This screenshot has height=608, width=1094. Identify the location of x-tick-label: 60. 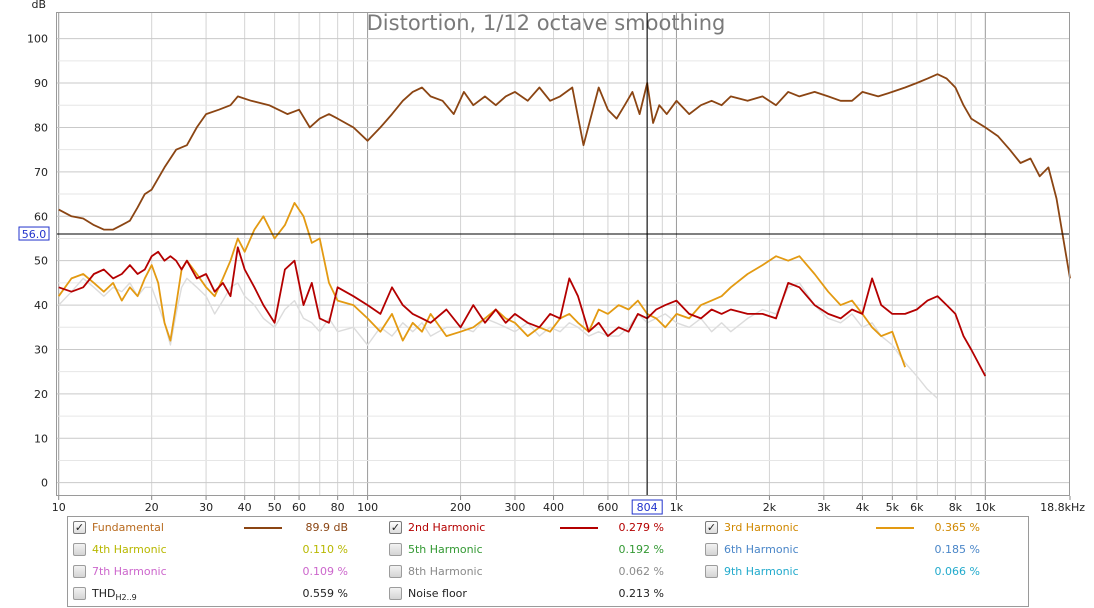
(299, 507).